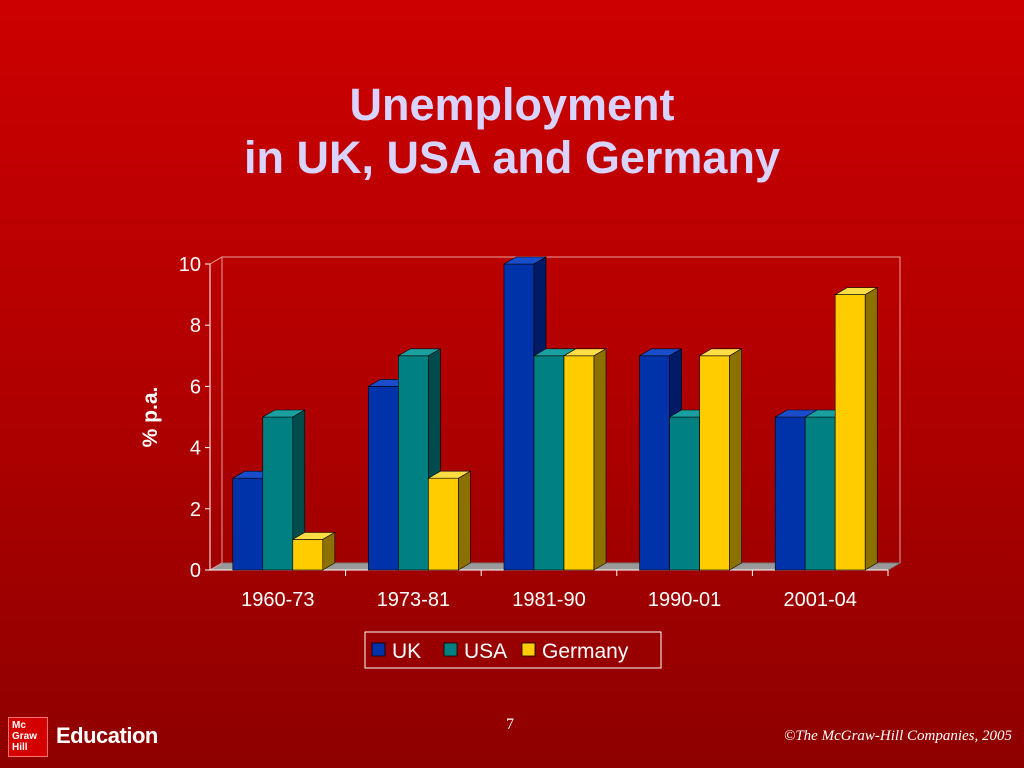 This screenshot has width=1024, height=768. Describe the element at coordinates (194, 418) in the screenshot. I see `y-tick-labels: 0 2 4 6 8 10` at that location.